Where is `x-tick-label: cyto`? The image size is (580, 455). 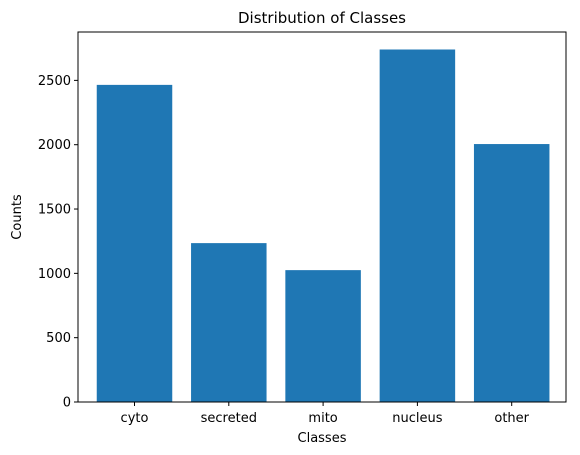 x-tick-label: cyto is located at coordinates (135, 418).